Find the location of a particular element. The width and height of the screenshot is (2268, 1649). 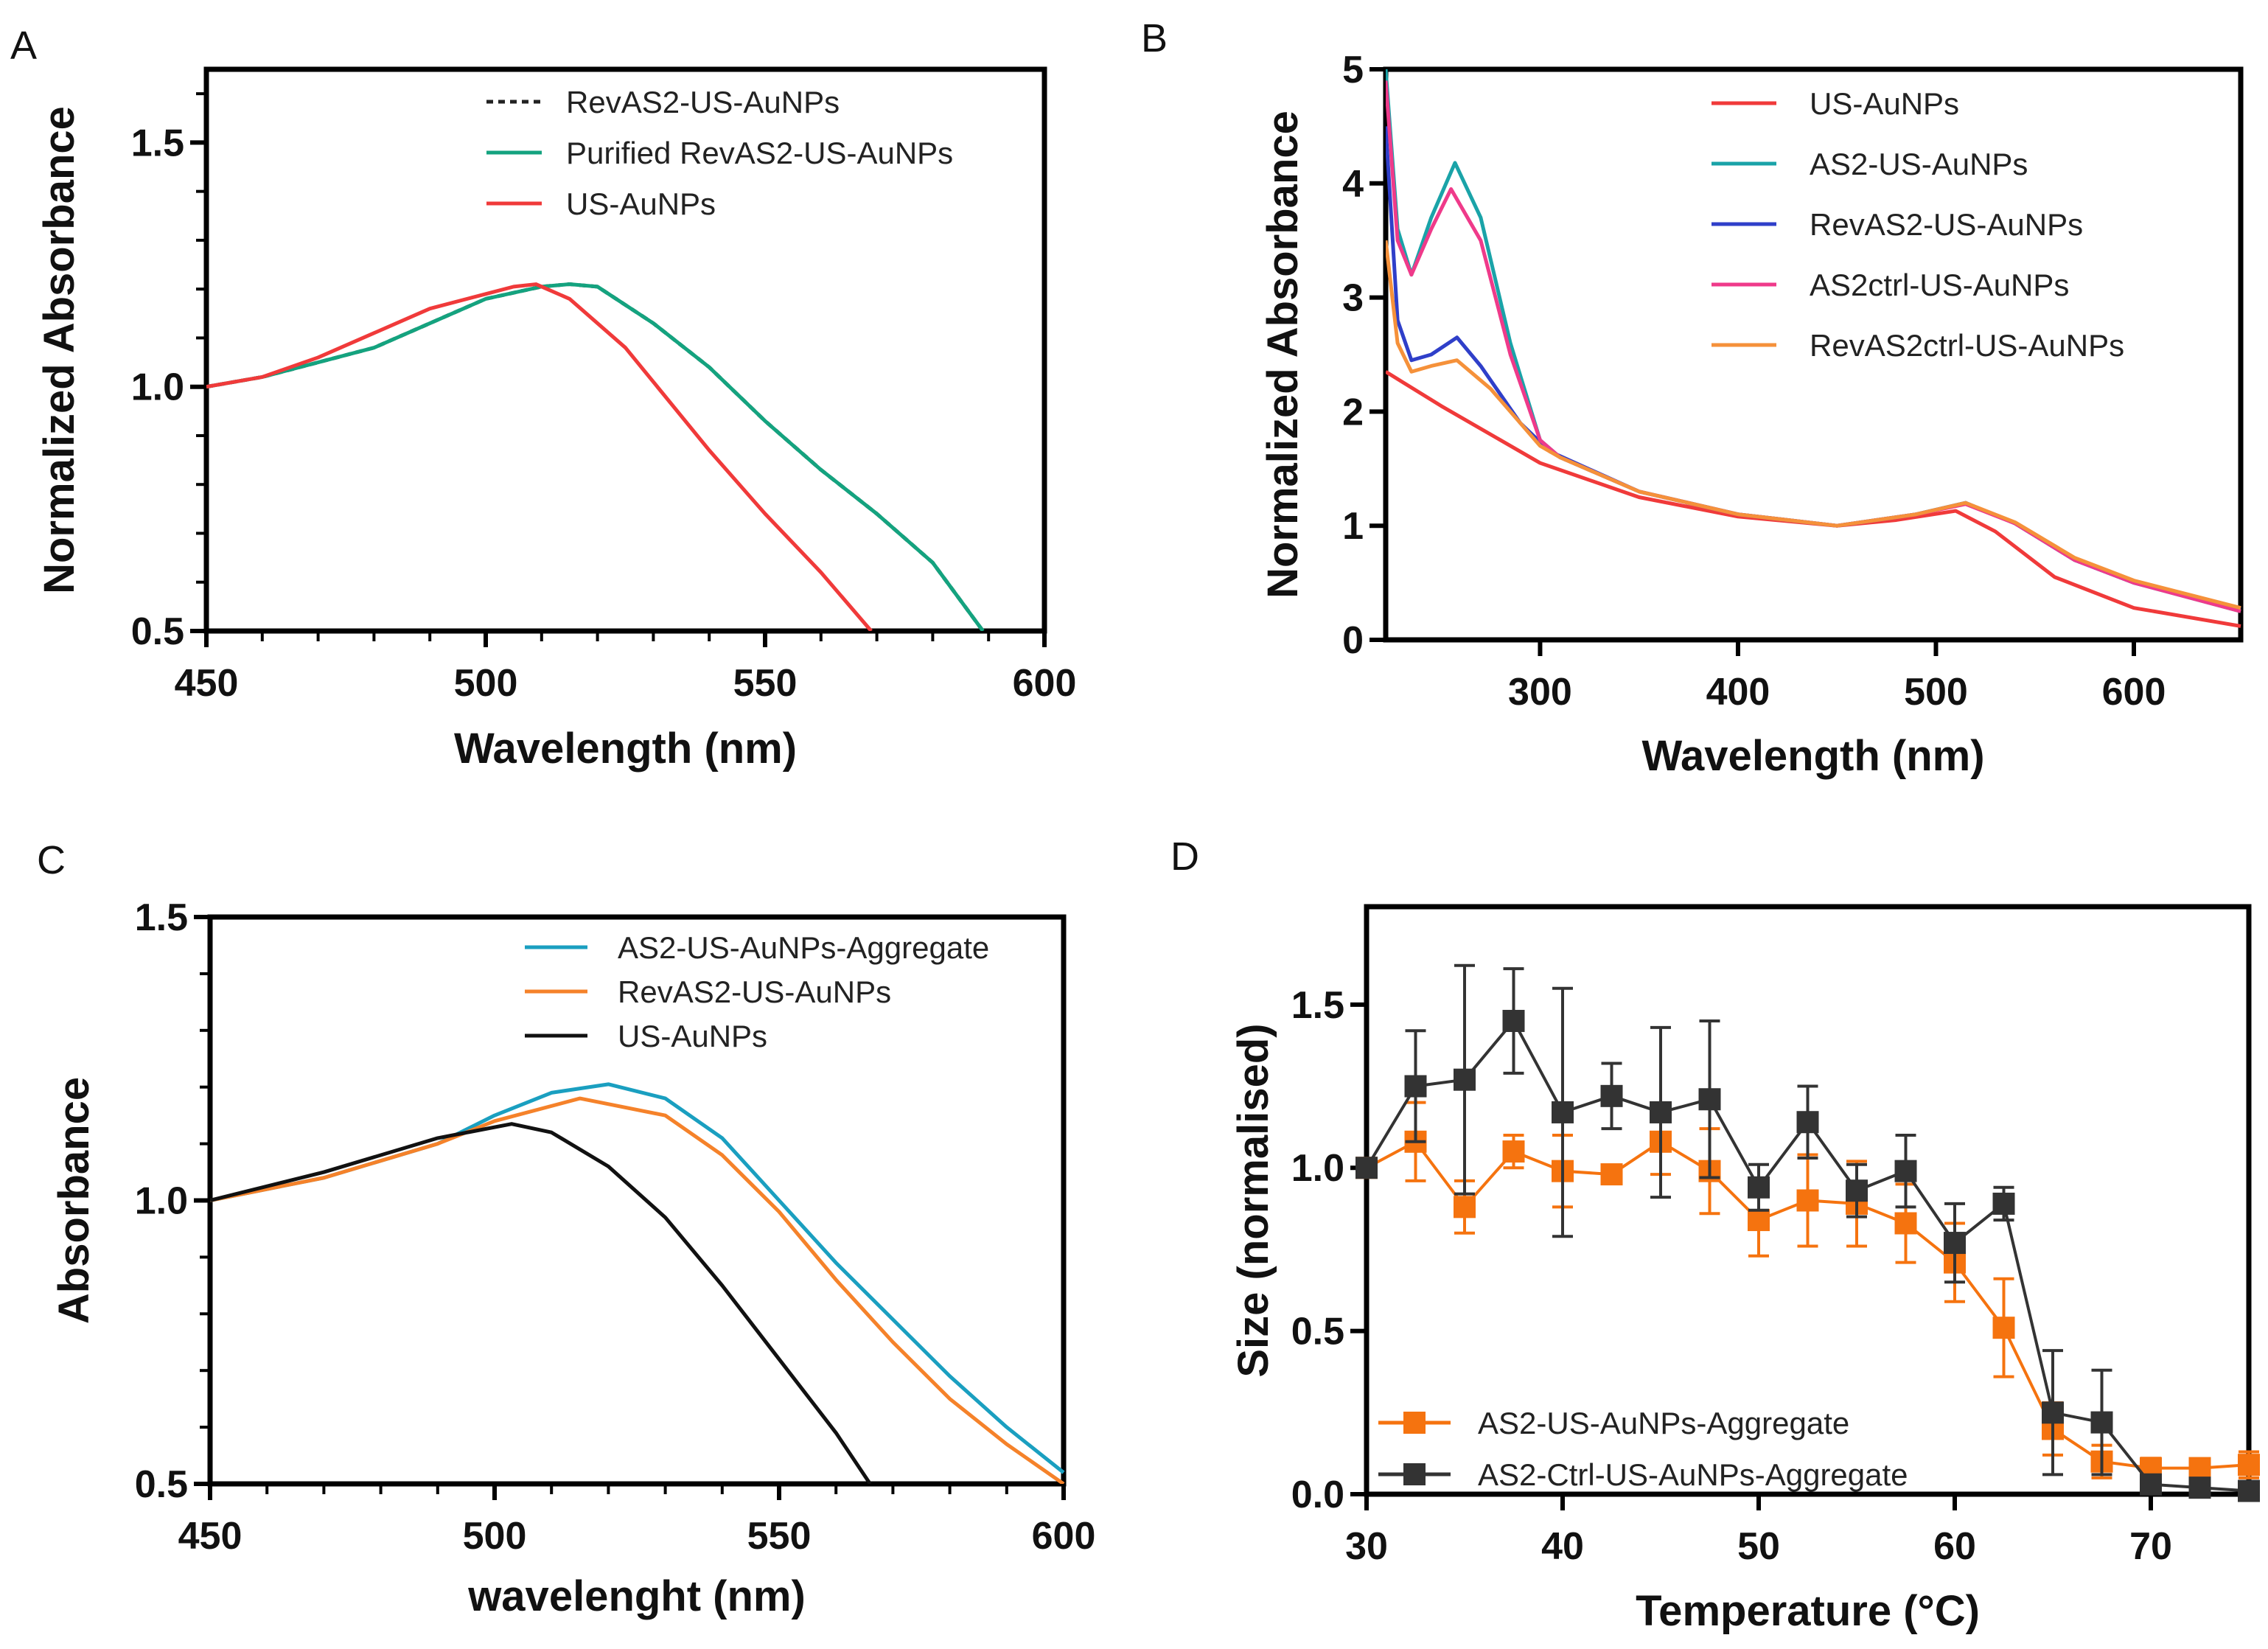

y-tick-label: 2 is located at coordinates (1353, 412).